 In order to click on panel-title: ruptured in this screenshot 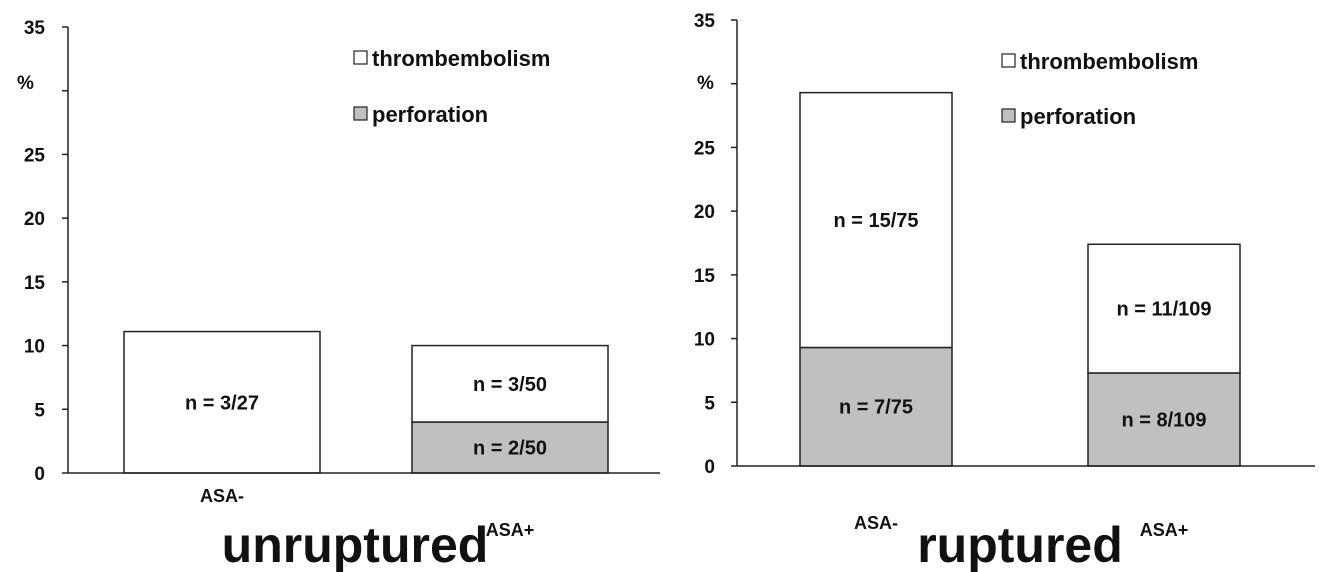, I will do `click(1020, 544)`.